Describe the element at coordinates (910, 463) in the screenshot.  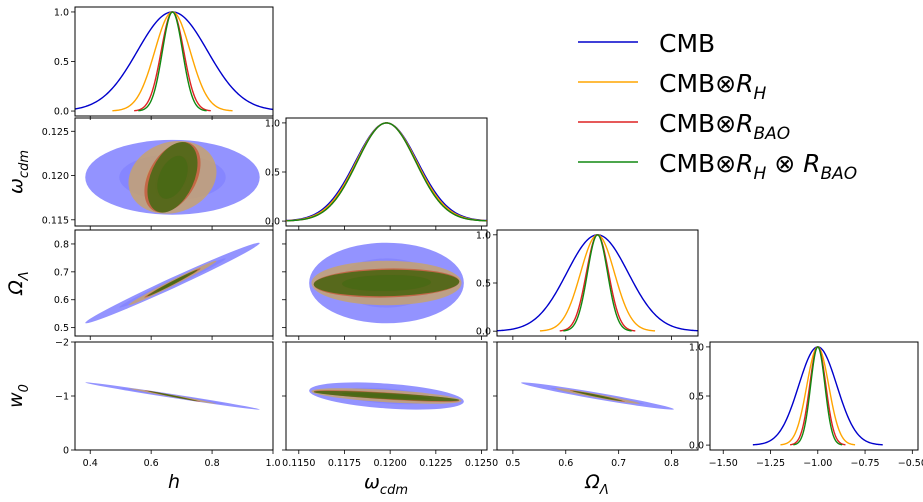
I see `xtick-label: −0.50` at that location.